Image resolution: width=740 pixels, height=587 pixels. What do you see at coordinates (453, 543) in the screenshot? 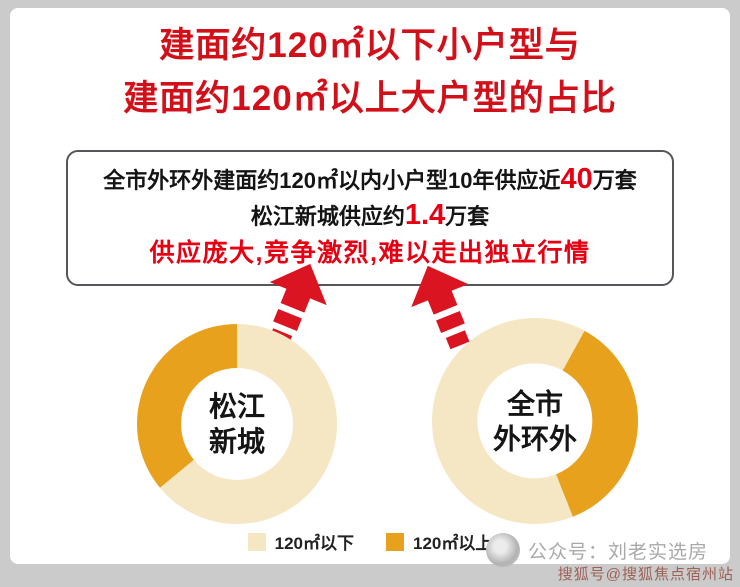
I see `legend-label-over-120: 120㎡以上` at bounding box center [453, 543].